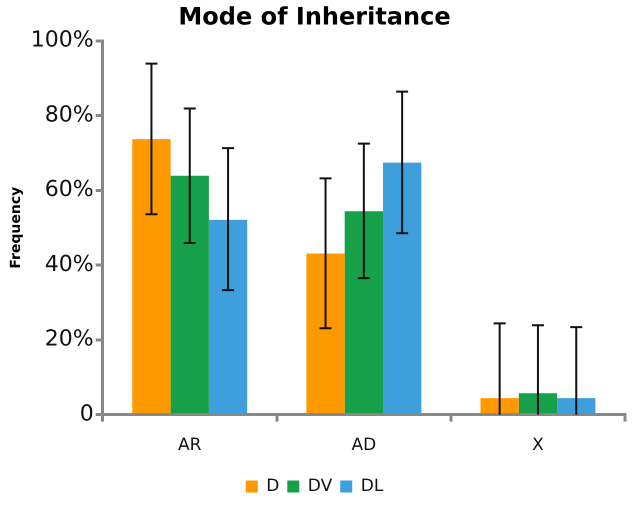  Describe the element at coordinates (69, 339) in the screenshot. I see `y-tick-label: 20%` at that location.